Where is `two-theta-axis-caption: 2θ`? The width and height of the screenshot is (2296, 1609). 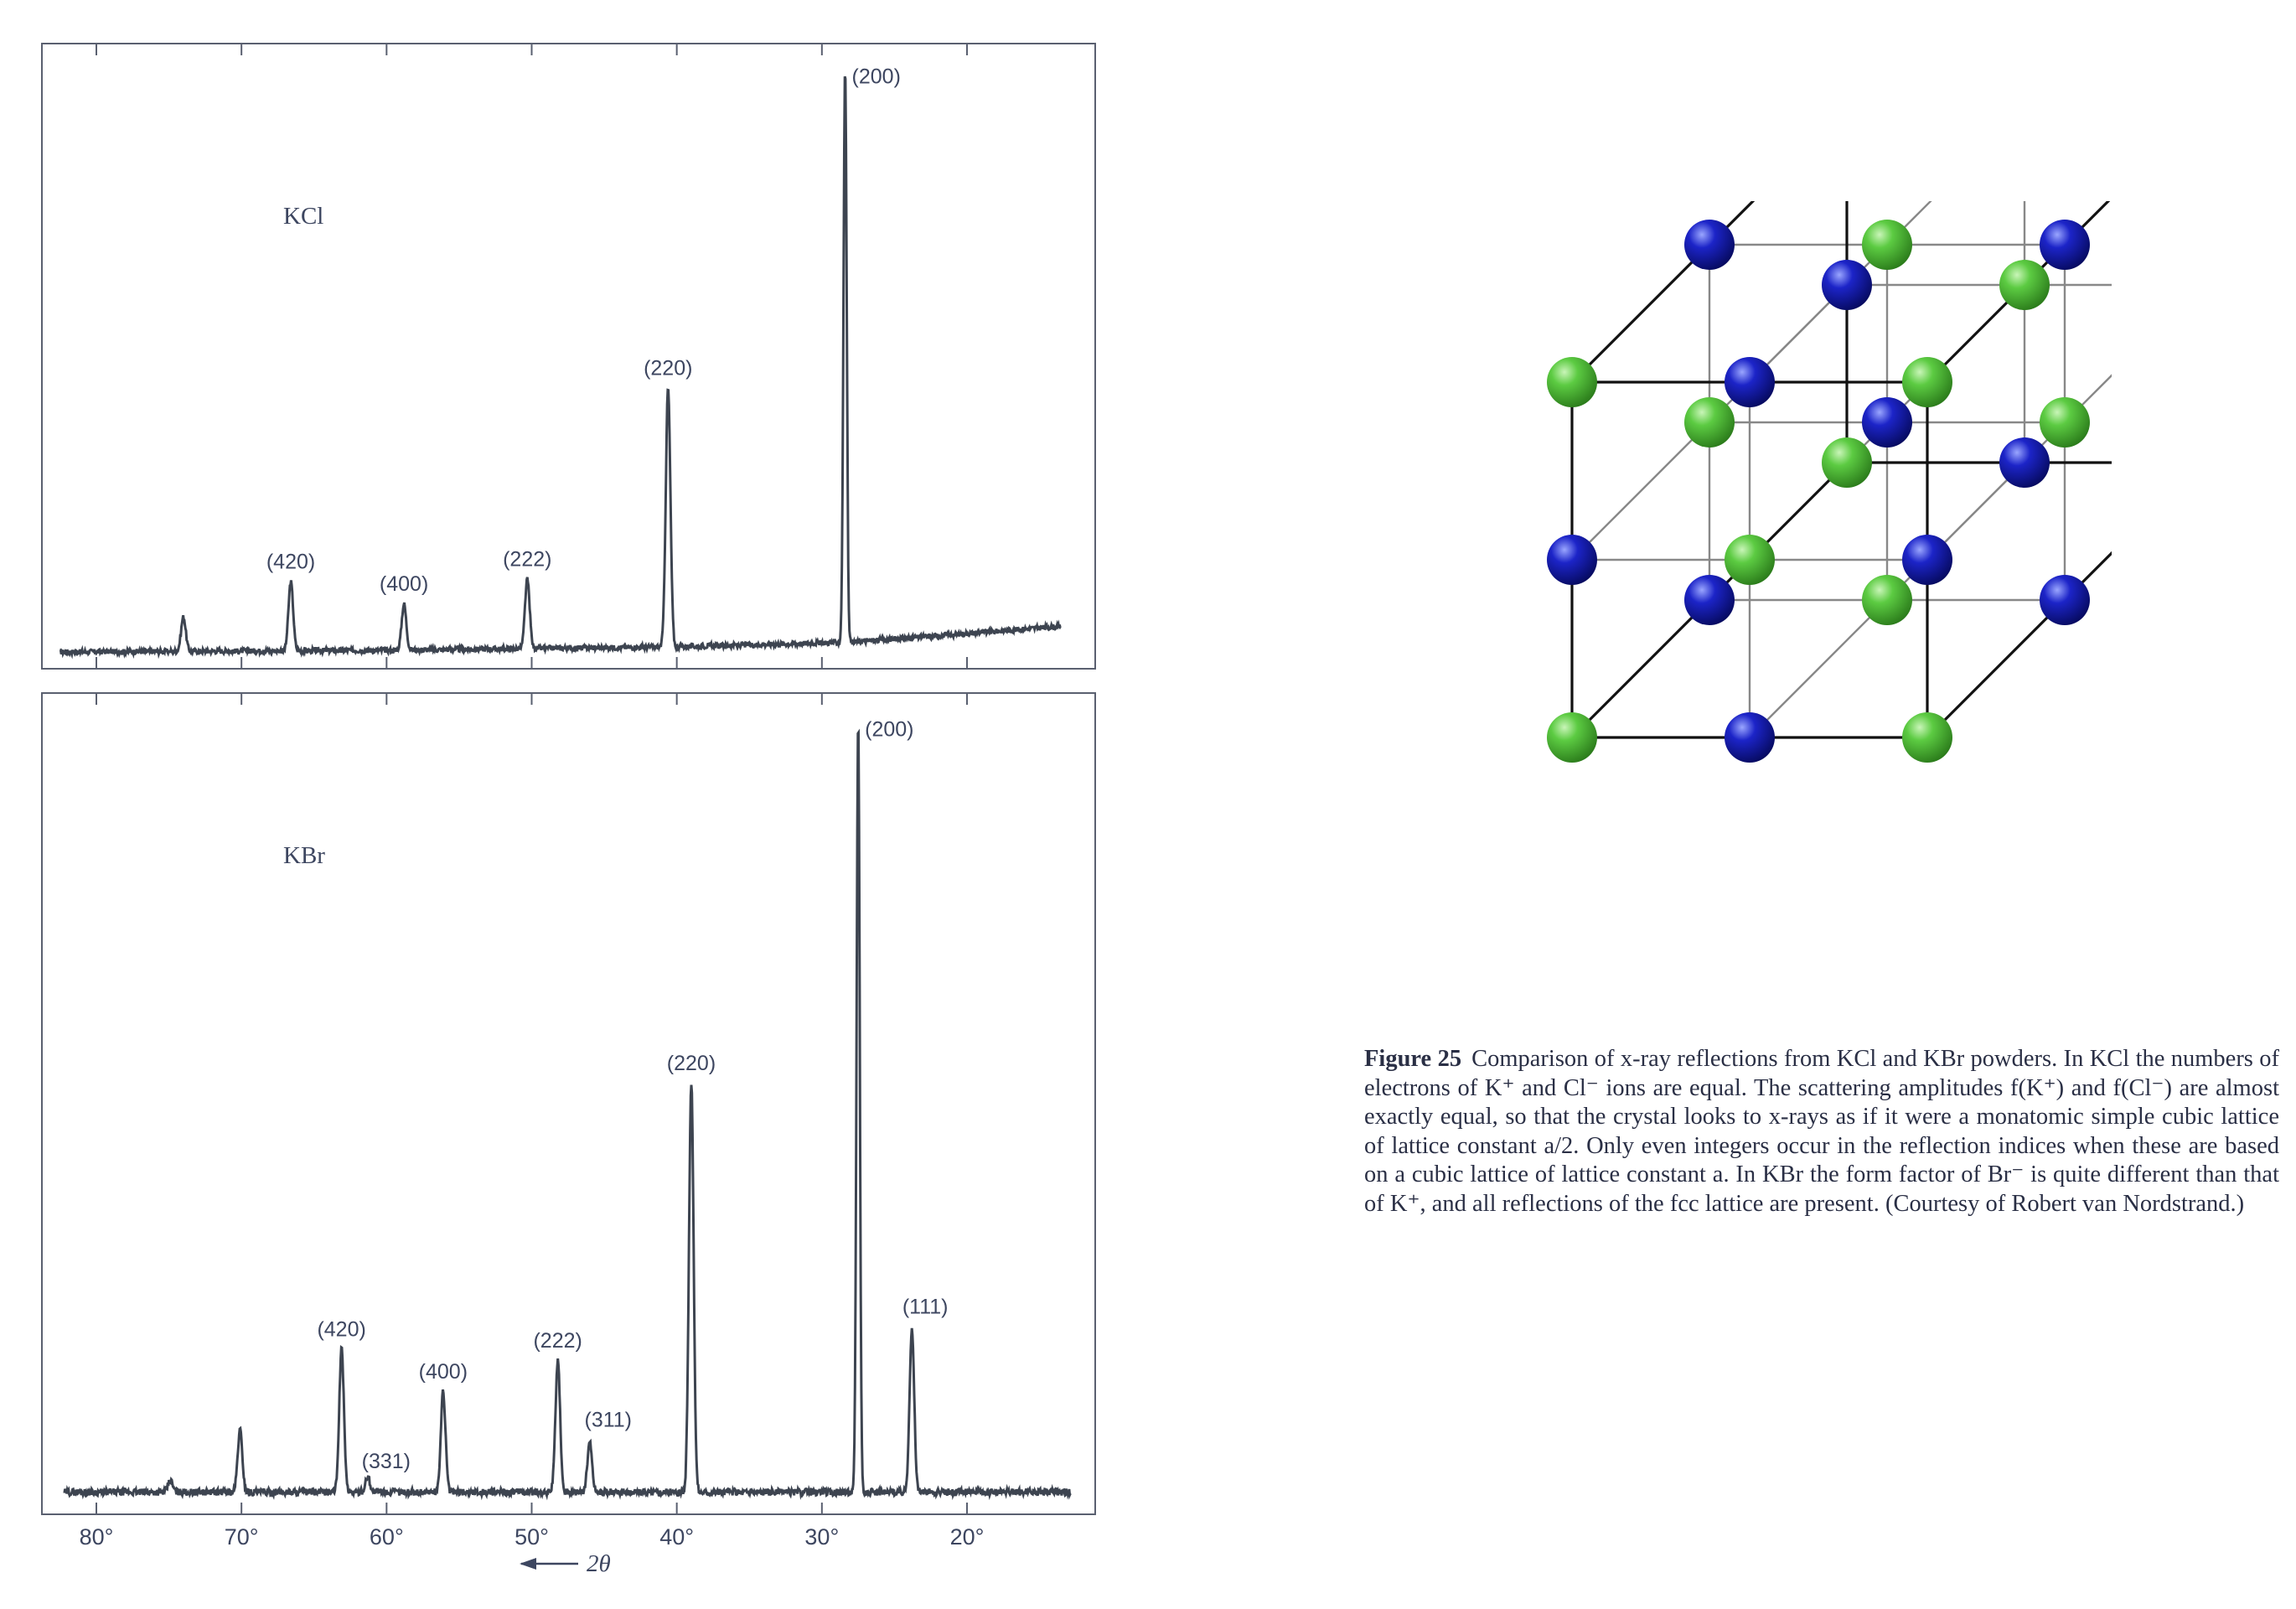
two-theta-axis-caption: 2θ is located at coordinates (565, 1563).